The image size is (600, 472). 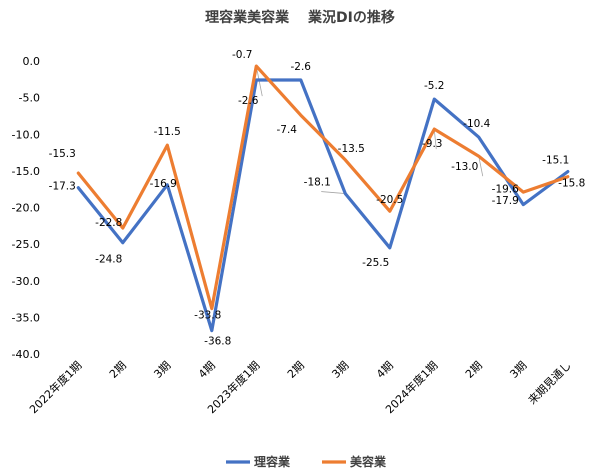 I want to click on y-tick-label: -40.0, so click(x=26, y=354).